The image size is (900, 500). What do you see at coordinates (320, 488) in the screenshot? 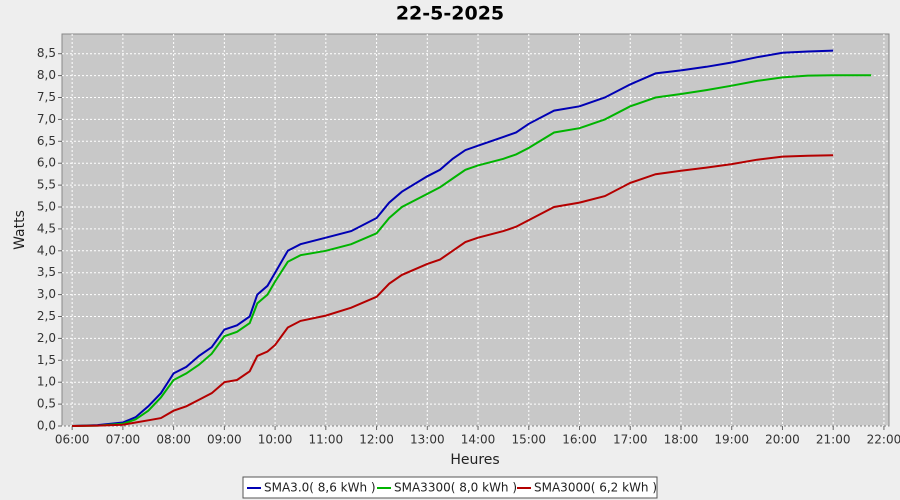
I see `legend-text: SMA3.0( 8,6 kWh )` at bounding box center [320, 488].